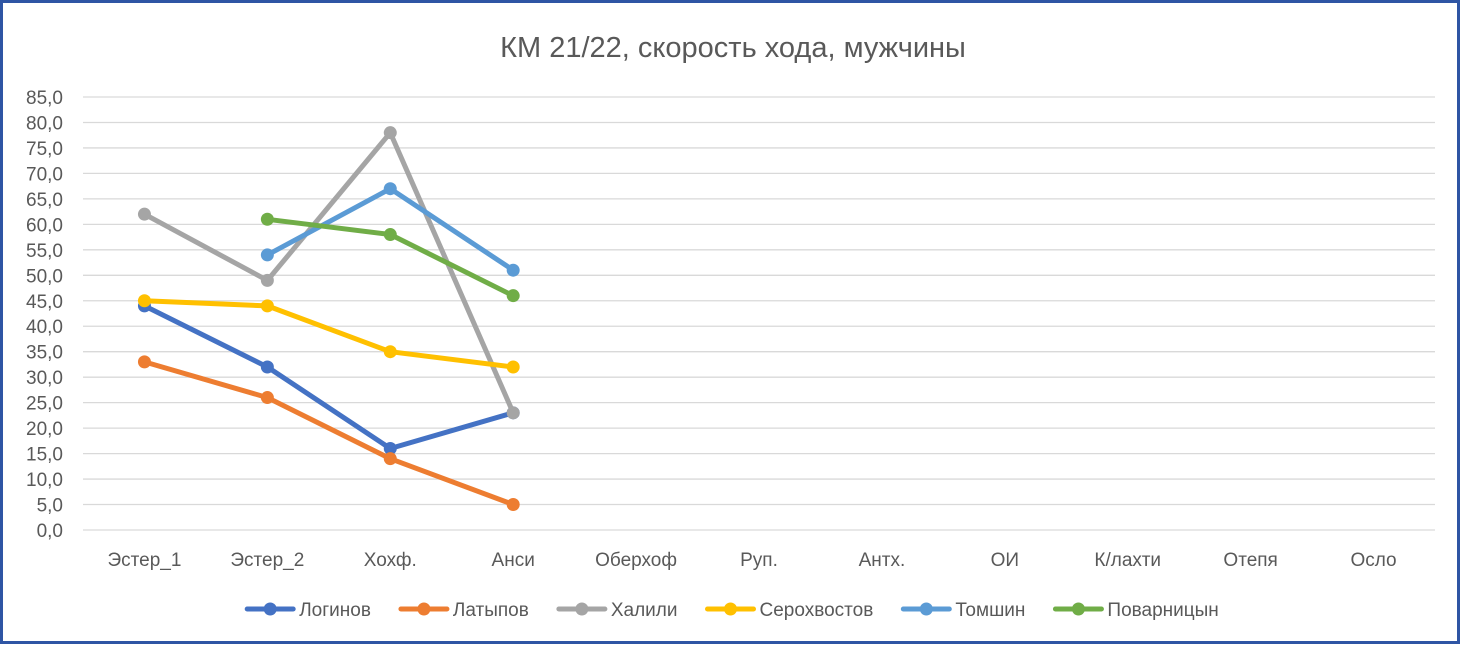 The image size is (1460, 647). Describe the element at coordinates (644, 610) in the screenshot. I see `legend-label: Халили` at that location.